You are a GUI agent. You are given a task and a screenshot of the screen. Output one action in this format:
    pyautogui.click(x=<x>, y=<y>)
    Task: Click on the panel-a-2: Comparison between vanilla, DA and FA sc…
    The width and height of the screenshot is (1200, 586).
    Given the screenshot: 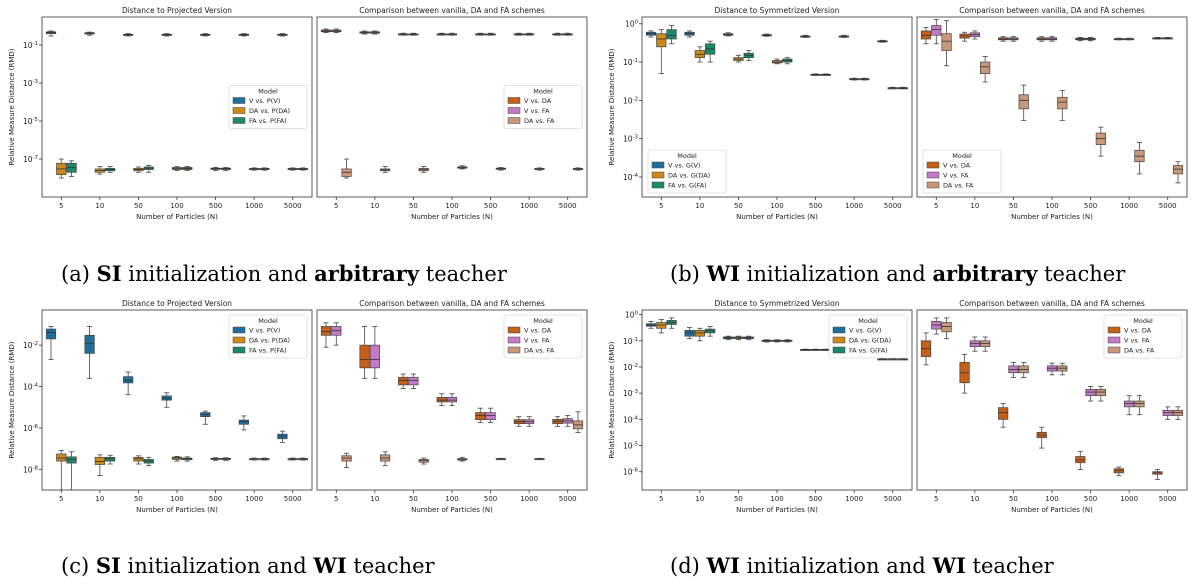 What is the action you would take?
    pyautogui.click(x=452, y=113)
    